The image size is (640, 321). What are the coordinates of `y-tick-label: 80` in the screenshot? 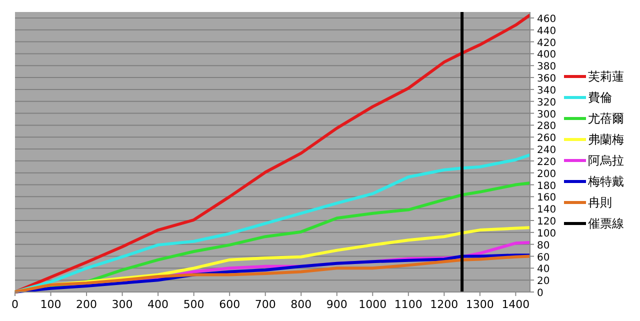 It's located at (543, 246).